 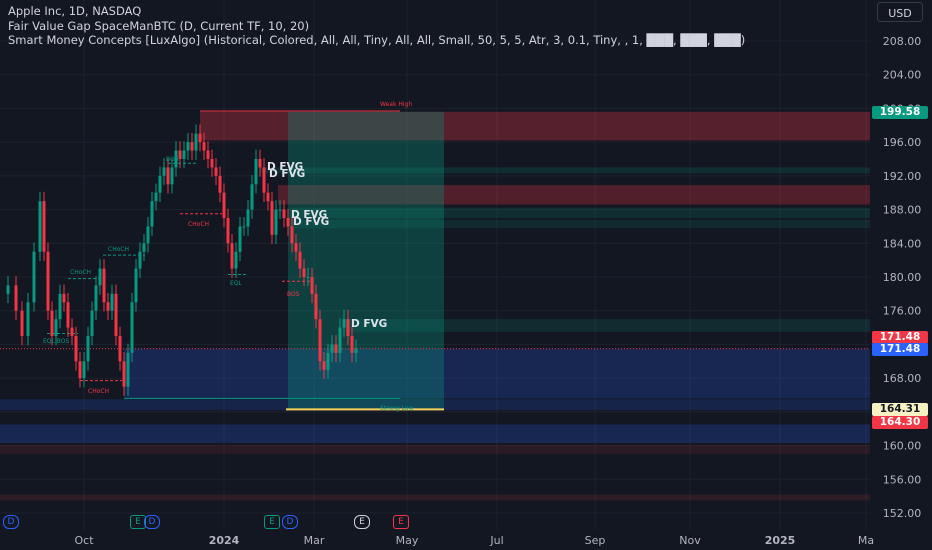 I want to click on symbol-title: Apple Inc, 1D, NASDAQ, so click(x=75, y=11).